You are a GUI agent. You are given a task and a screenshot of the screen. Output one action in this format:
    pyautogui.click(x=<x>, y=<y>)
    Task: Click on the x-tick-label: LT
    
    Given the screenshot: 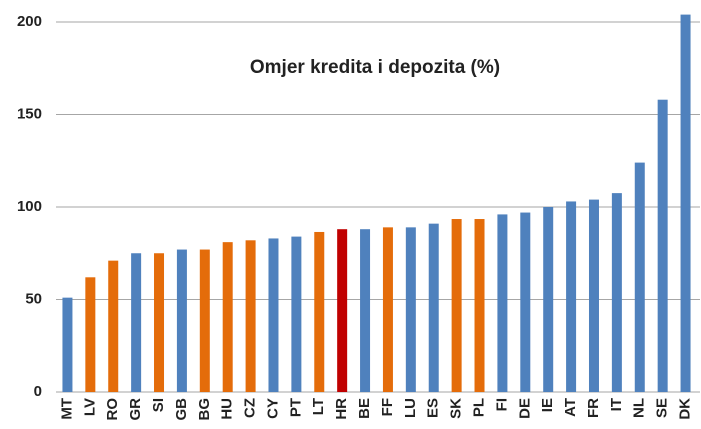 What is the action you would take?
    pyautogui.click(x=318, y=406)
    